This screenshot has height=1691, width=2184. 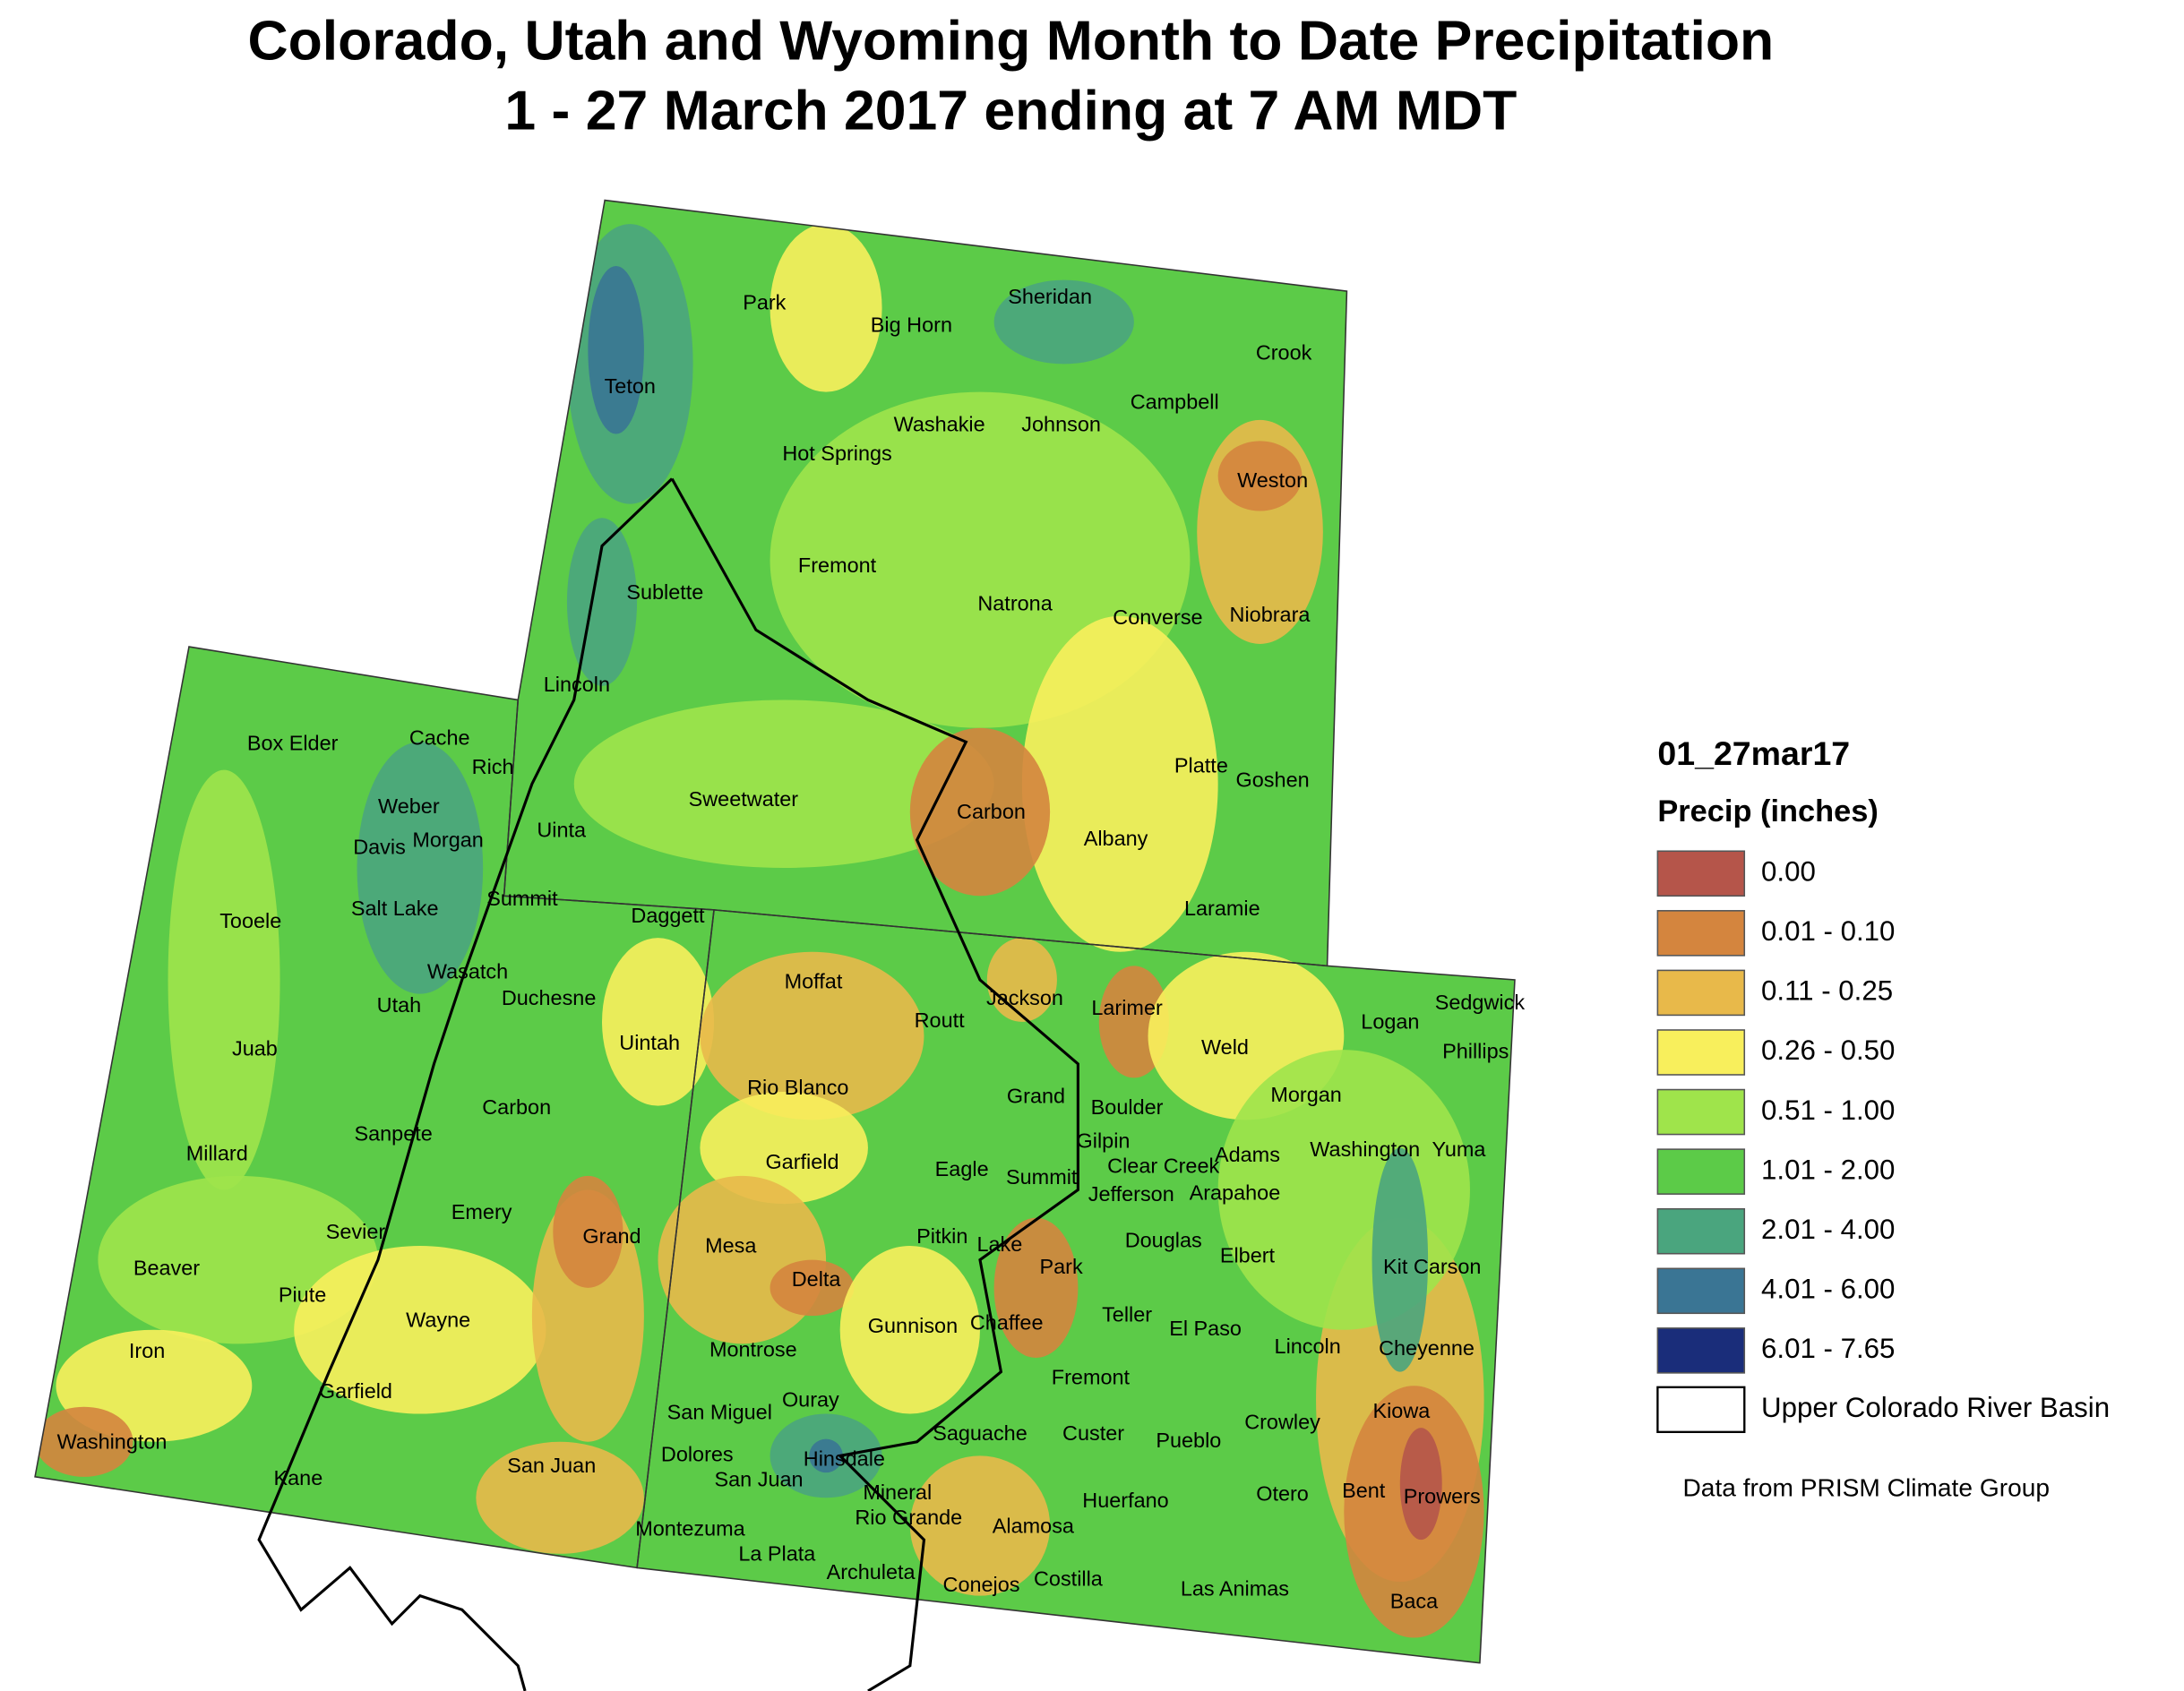 What do you see at coordinates (1222, 908) in the screenshot?
I see `county-label: Laramie` at bounding box center [1222, 908].